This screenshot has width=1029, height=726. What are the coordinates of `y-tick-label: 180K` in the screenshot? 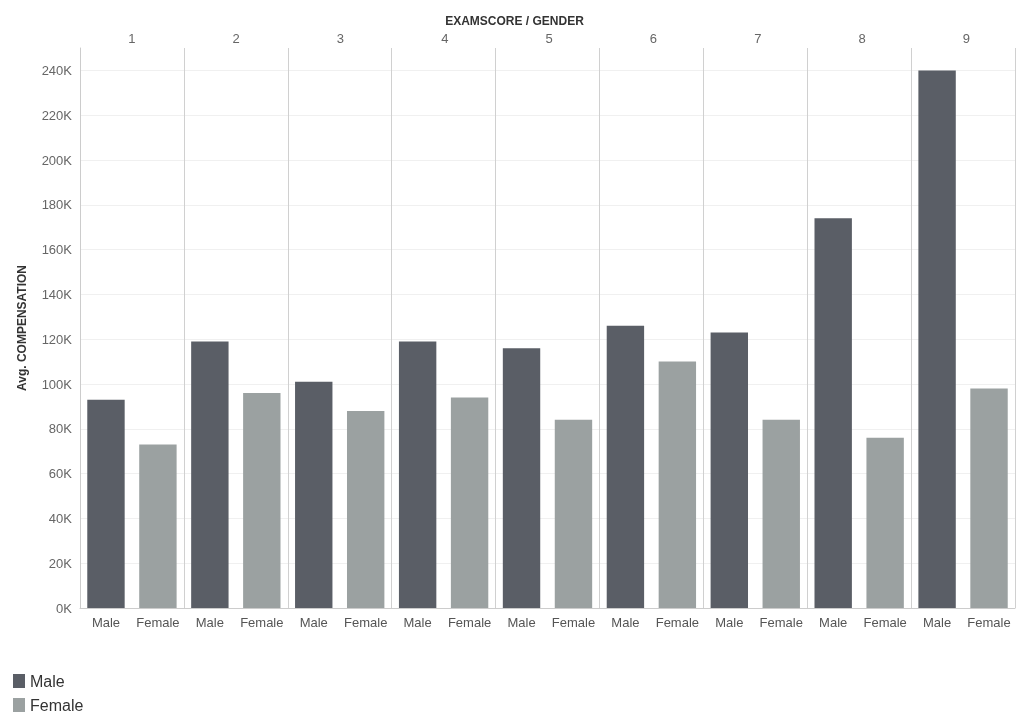 It's located at (57, 205).